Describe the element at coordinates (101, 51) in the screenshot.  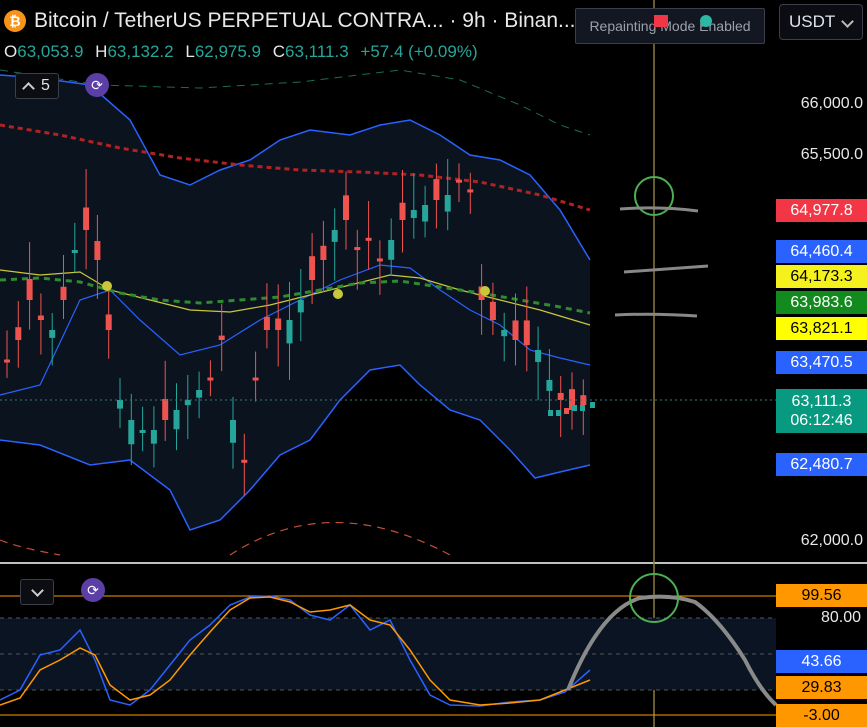
I see `high-label: H` at that location.